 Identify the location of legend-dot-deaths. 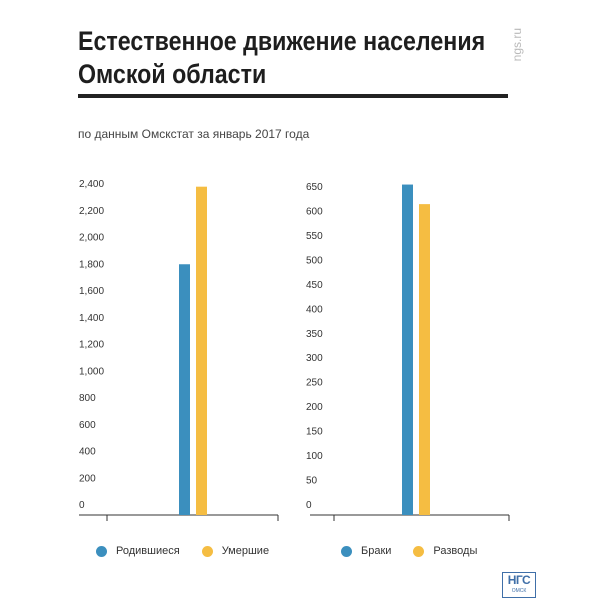
(207, 551).